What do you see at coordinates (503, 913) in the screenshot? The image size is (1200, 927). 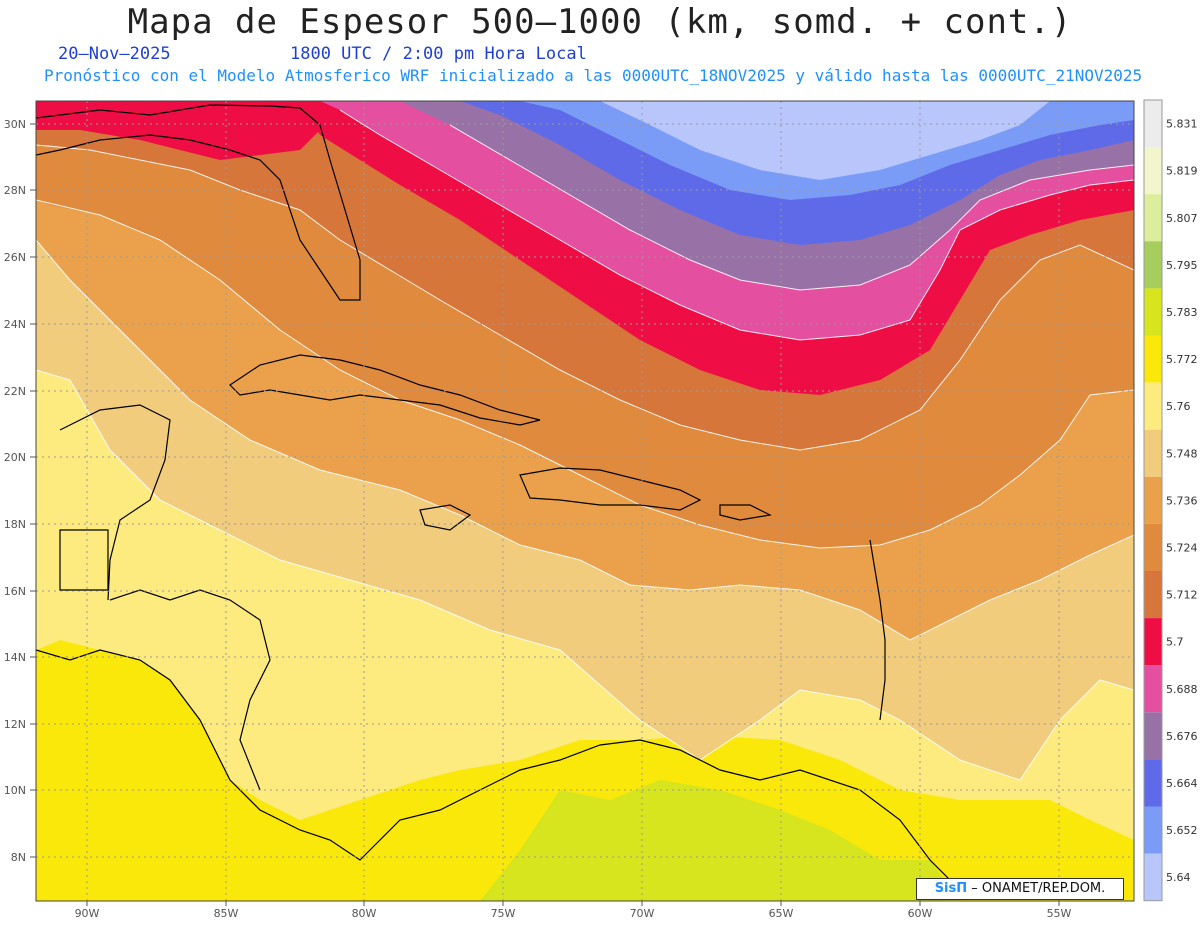 I see `lon-label: 75W` at bounding box center [503, 913].